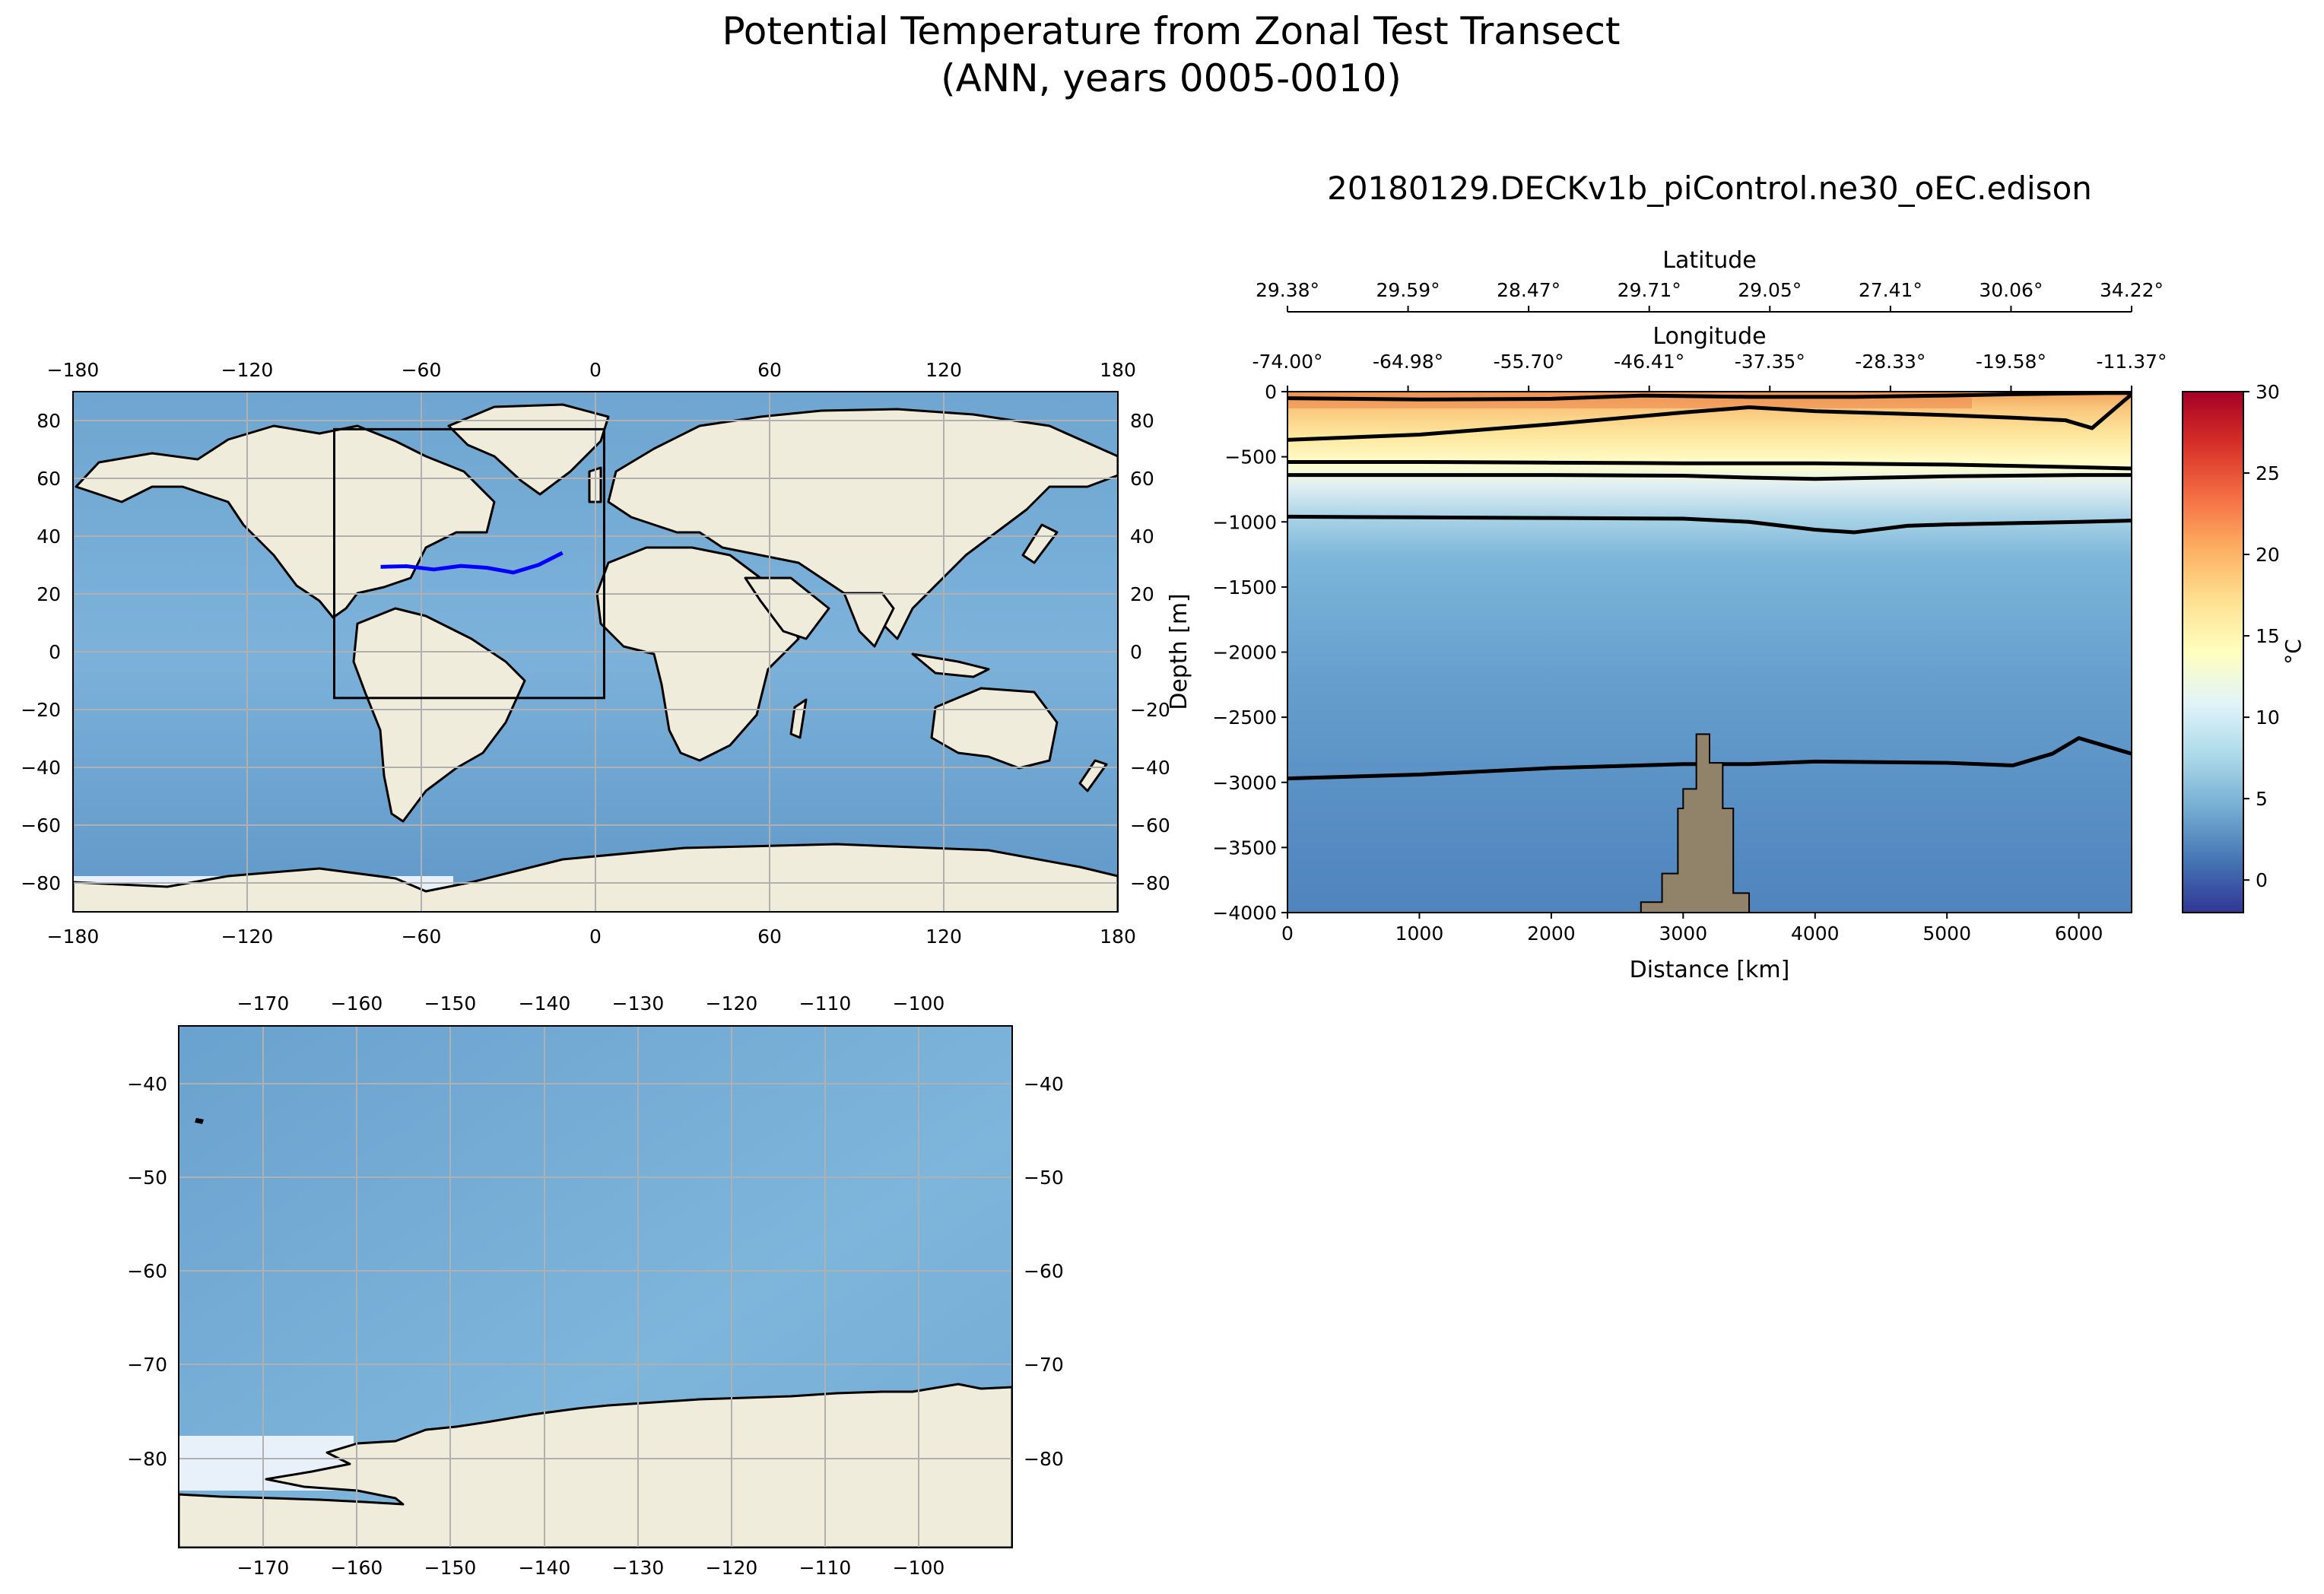 This screenshot has width=2324, height=1594. What do you see at coordinates (472, 563) in the screenshot?
I see `transect-line` at bounding box center [472, 563].